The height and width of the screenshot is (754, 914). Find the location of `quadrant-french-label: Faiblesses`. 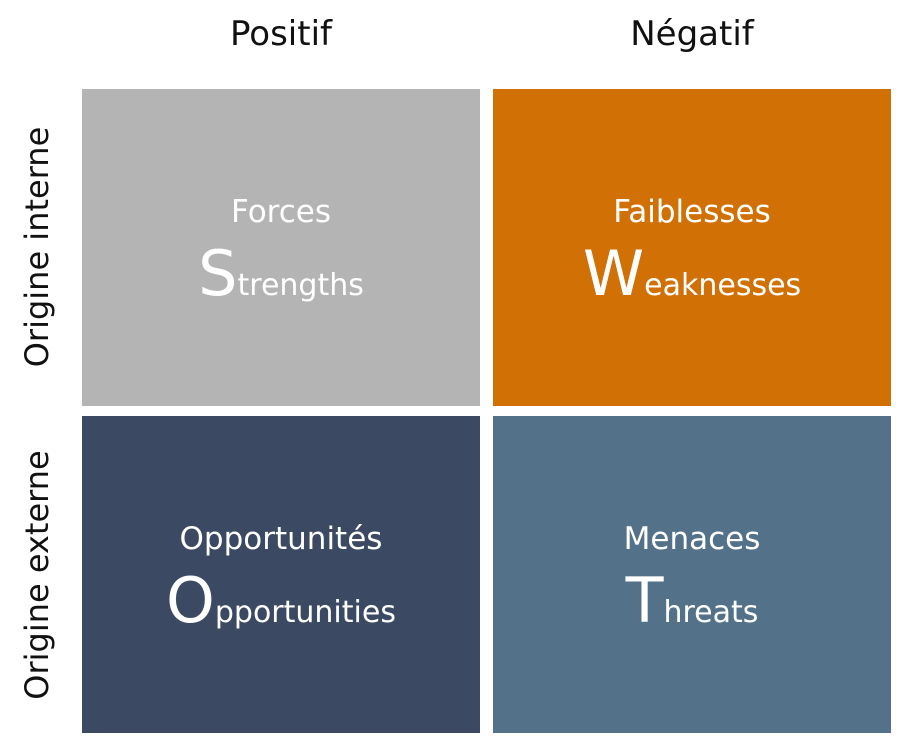

quadrant-french-label: Faiblesses is located at coordinates (692, 212).